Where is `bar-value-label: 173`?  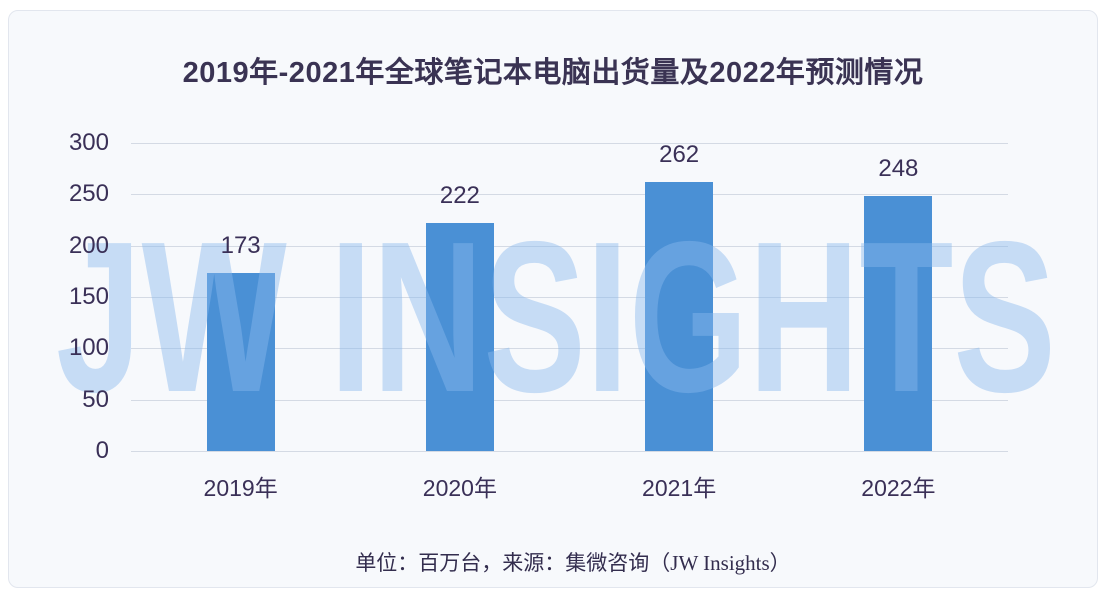
bar-value-label: 173 is located at coordinates (240, 246).